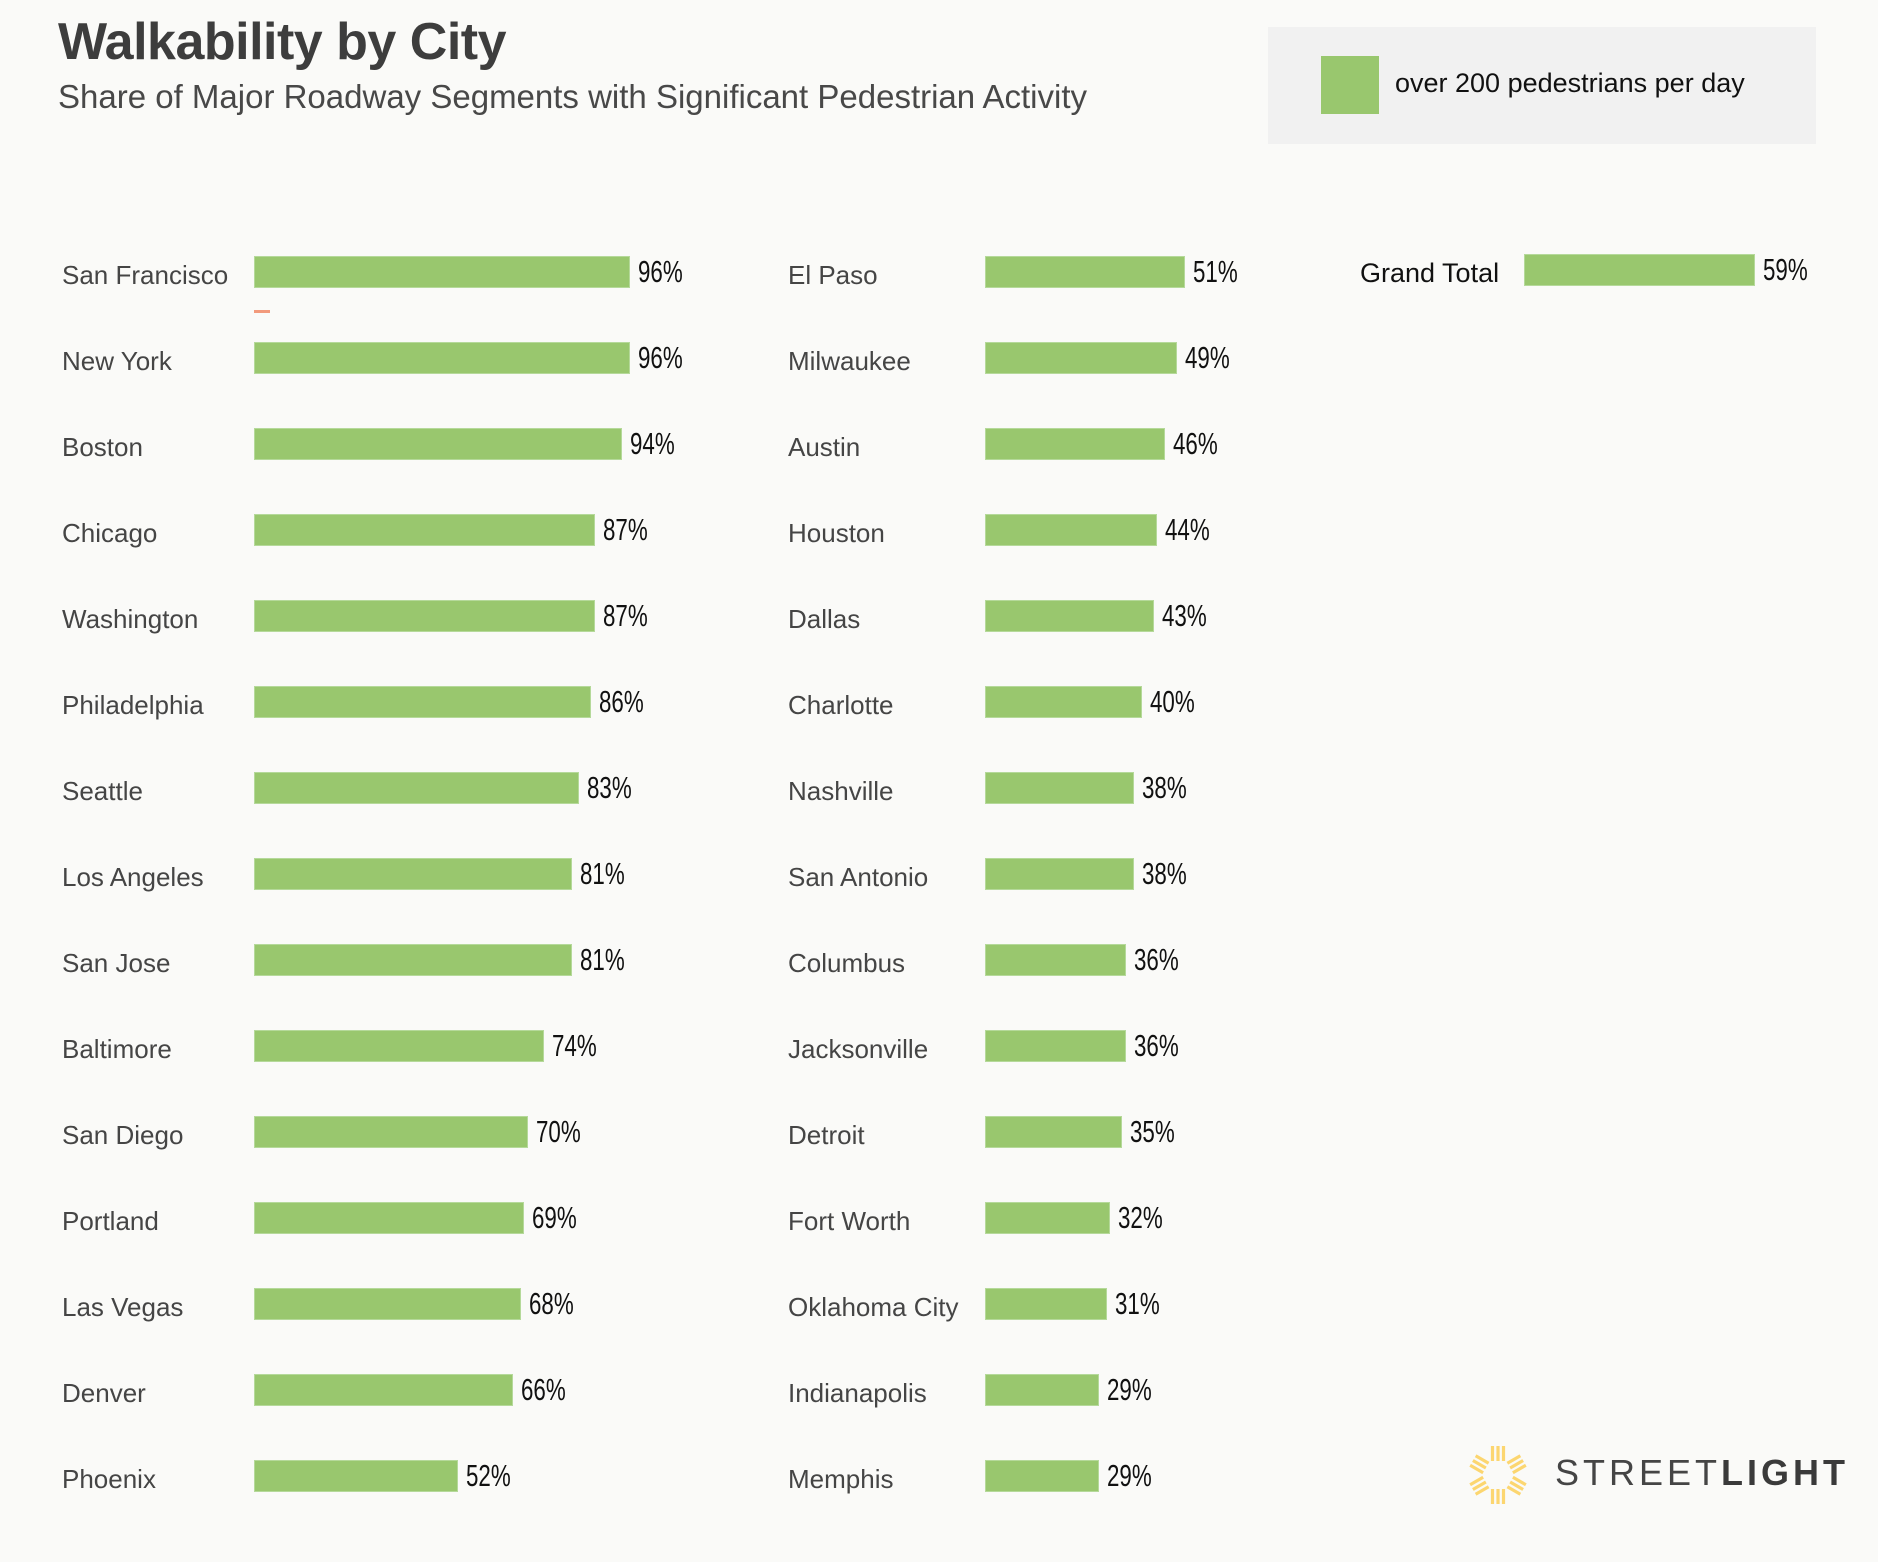  Describe the element at coordinates (849, 1221) in the screenshot. I see `category-label: Fort Worth` at that location.